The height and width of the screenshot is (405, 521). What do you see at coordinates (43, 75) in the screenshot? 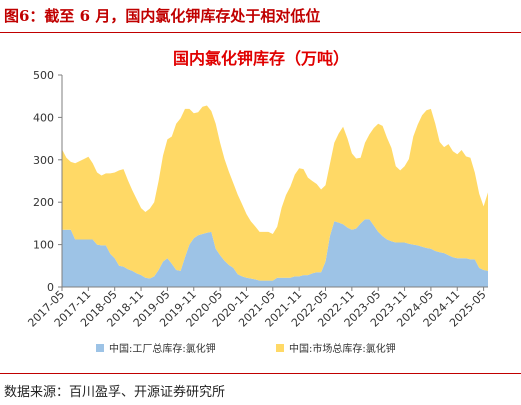
I see `y-tick-label: 500` at bounding box center [43, 75].